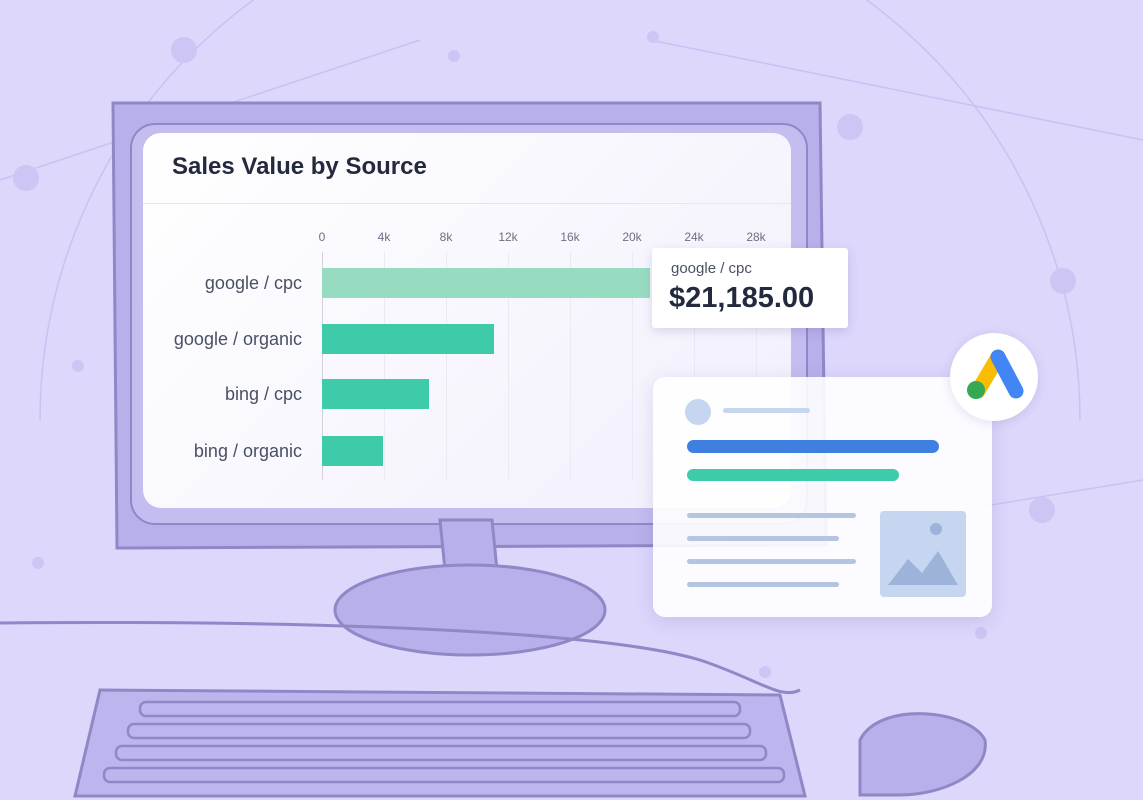 Image resolution: width=1143 pixels, height=800 pixels. What do you see at coordinates (508, 237) in the screenshot?
I see `x-tick-label: 12k` at bounding box center [508, 237].